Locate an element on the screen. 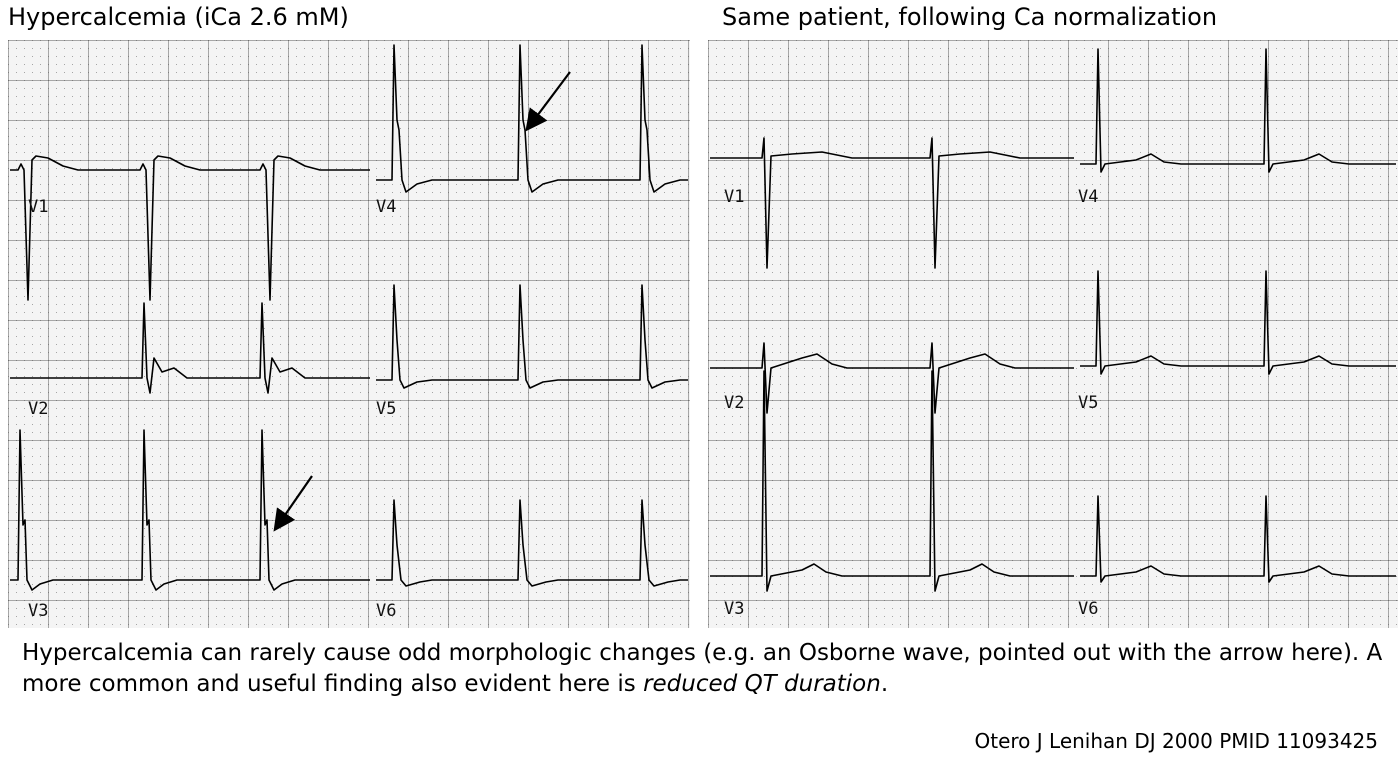  citation: Otero J Lenihan DJ 2000 PMID 11093425 is located at coordinates (1176, 741).